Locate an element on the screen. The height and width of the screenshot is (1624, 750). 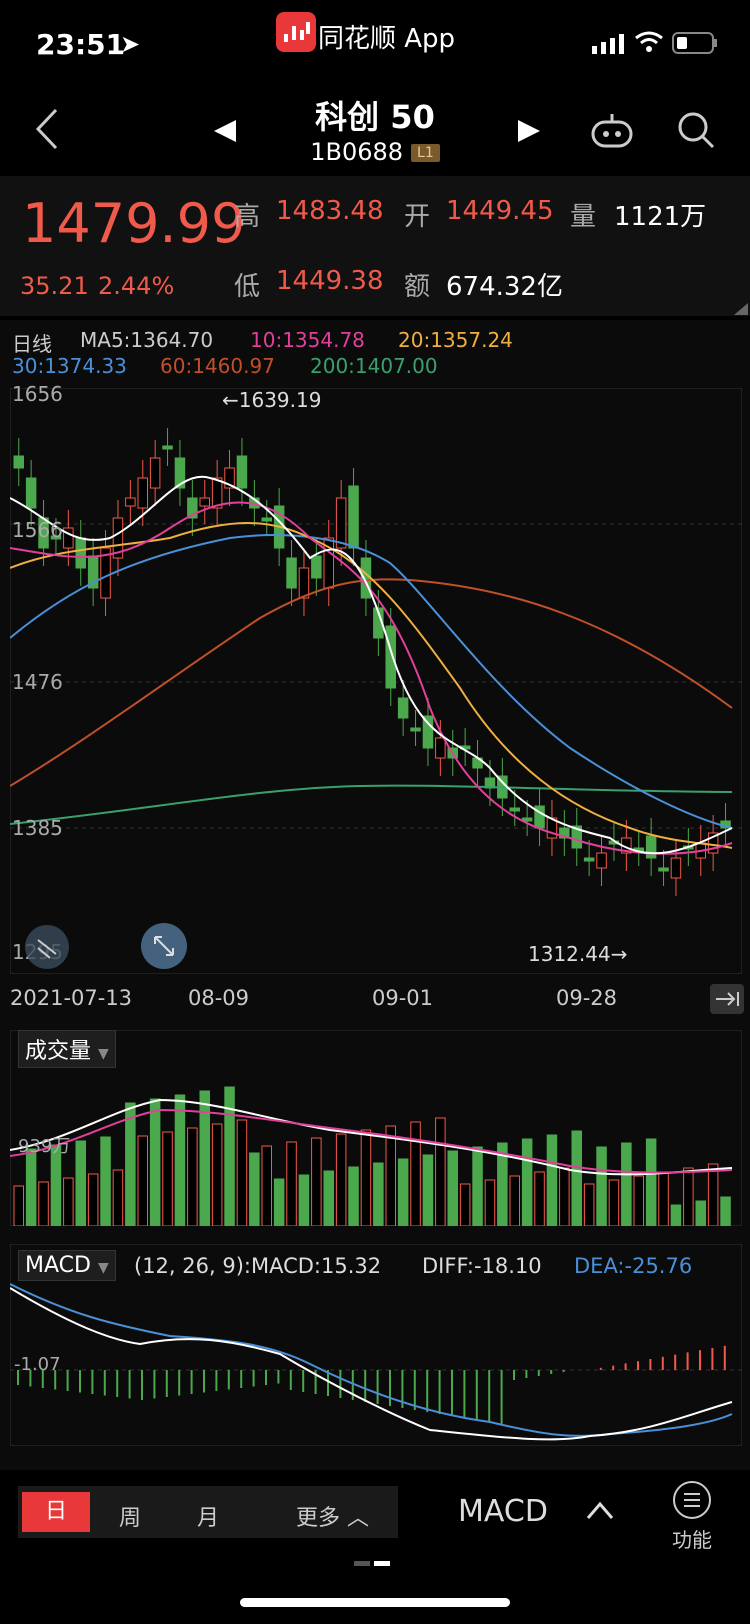
macd-title: MACD is located at coordinates (58, 1265).